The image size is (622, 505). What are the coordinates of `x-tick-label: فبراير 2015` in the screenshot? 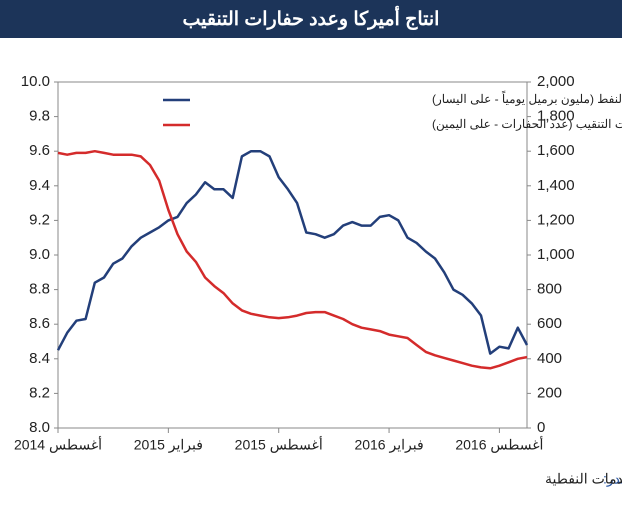 It's located at (168, 445).